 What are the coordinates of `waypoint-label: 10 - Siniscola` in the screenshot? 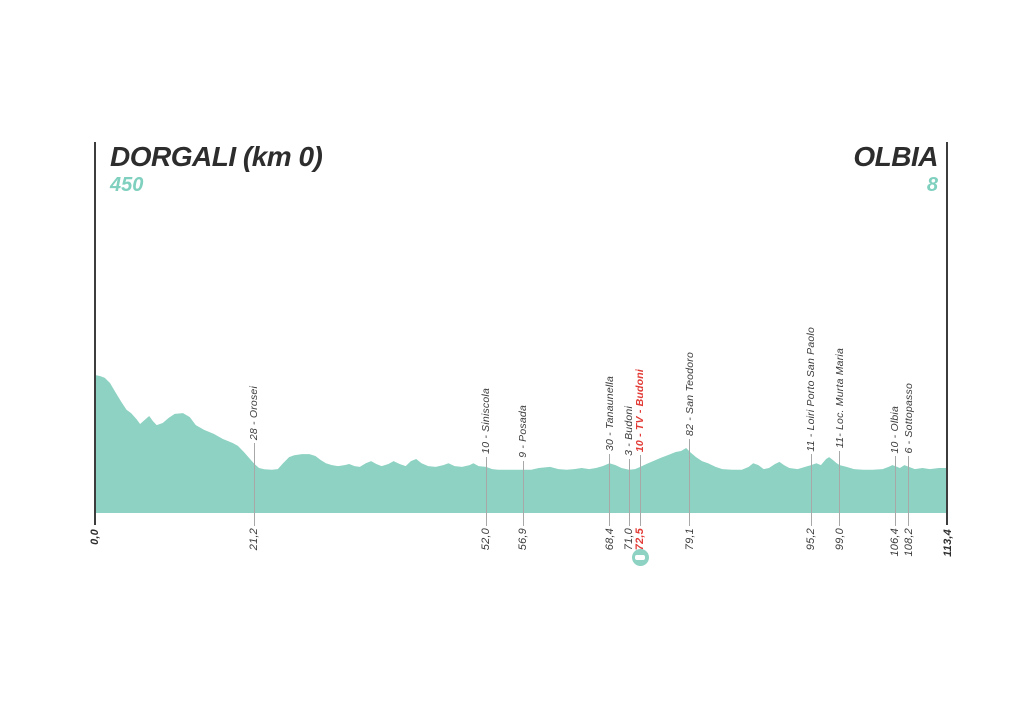 It's located at (486, 421).